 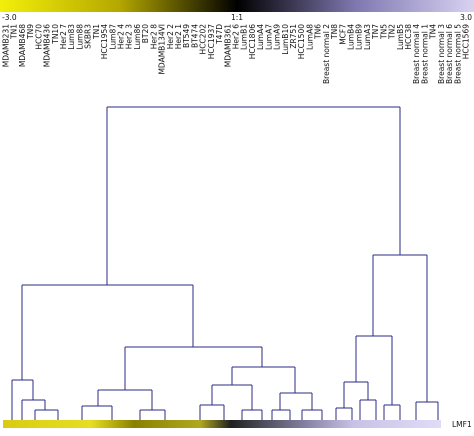 What do you see at coordinates (416, 54) in the screenshot?
I see `sample-label: Breast normal 4` at bounding box center [416, 54].